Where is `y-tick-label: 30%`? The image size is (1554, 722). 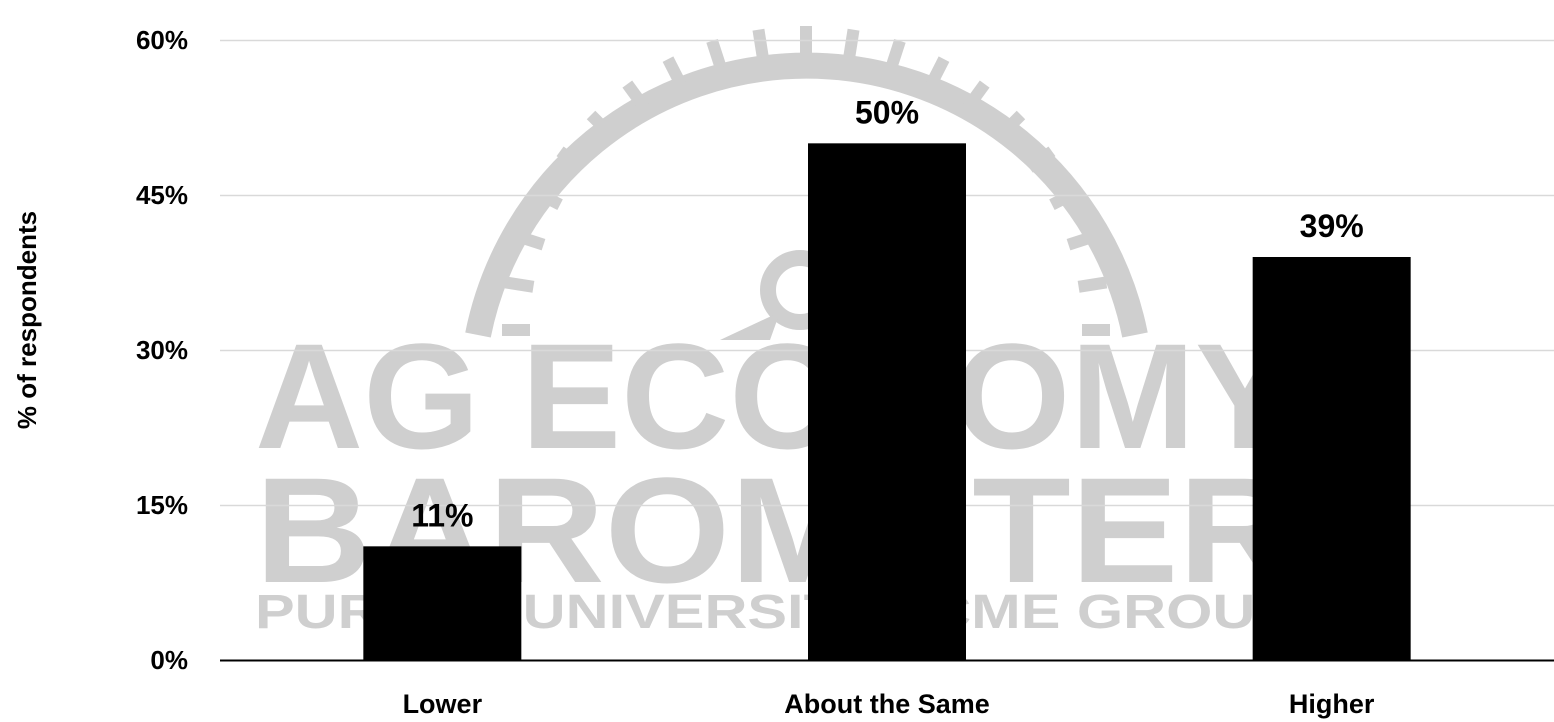 y-tick-label: 30% is located at coordinates (162, 350).